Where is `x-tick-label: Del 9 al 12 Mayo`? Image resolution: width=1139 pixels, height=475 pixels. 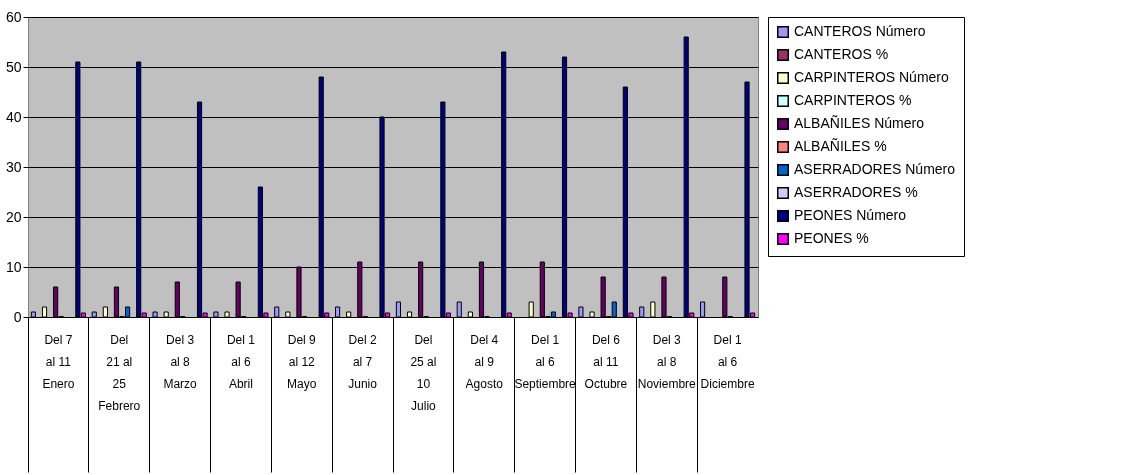
x-tick-label: Del 9 al 12 Mayo is located at coordinates (302, 361).